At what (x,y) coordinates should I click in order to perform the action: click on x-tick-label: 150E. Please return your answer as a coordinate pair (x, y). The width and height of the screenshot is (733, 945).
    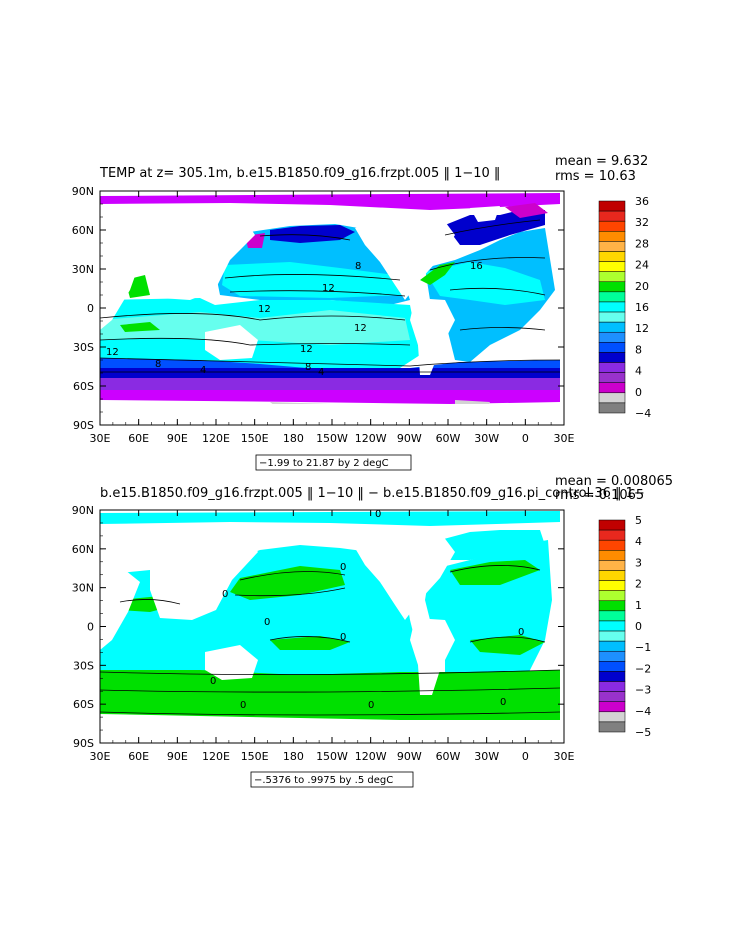
    Looking at the image, I should click on (255, 756).